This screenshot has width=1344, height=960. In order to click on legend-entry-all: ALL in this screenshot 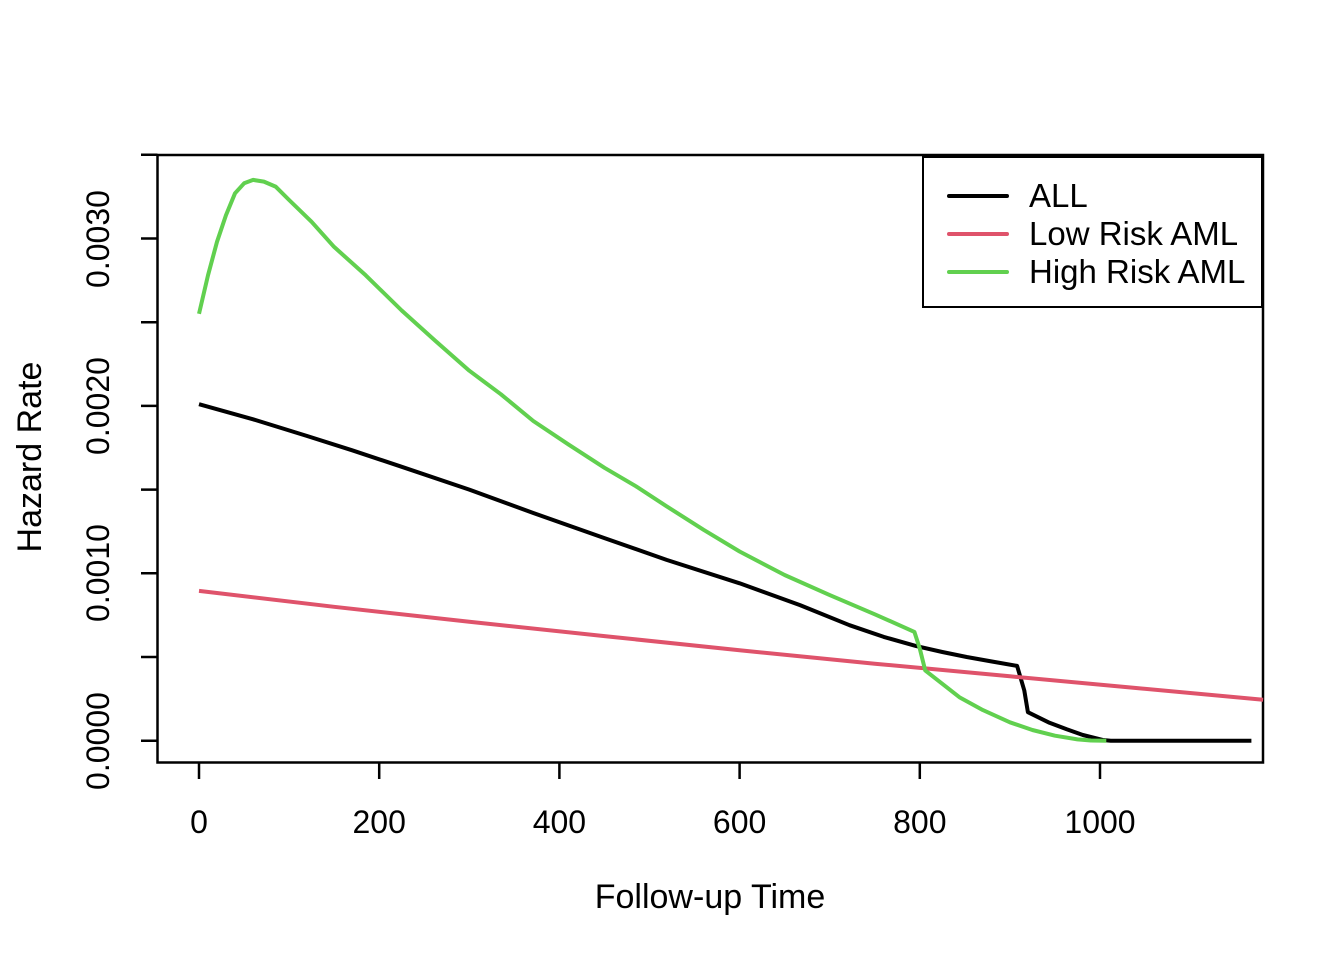, I will do `click(1006, 196)`.